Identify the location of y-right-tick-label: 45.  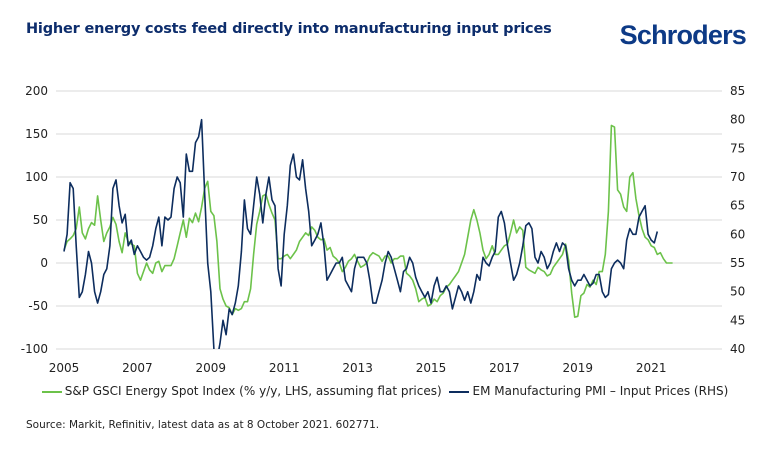
(737, 320).